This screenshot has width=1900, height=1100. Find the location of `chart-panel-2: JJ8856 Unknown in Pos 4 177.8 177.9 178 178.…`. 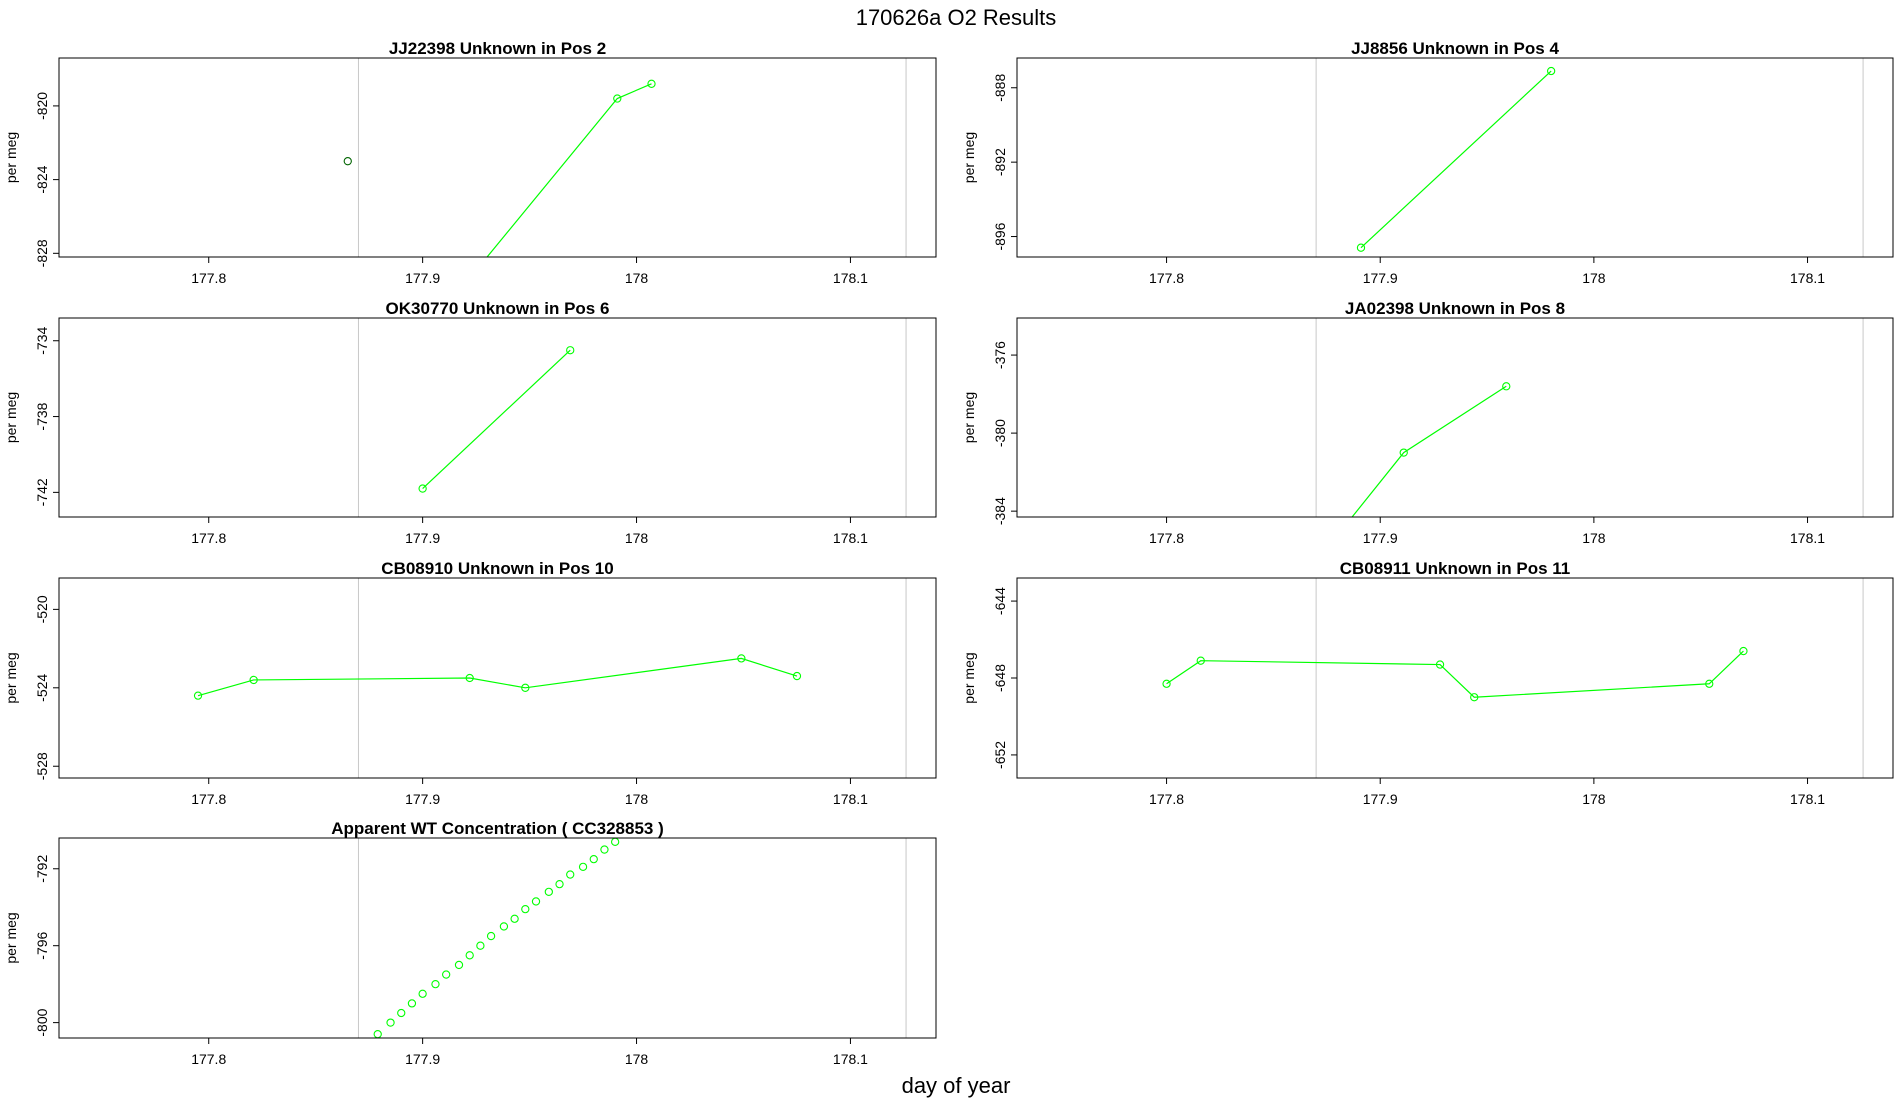

chart-panel-2: JJ8856 Unknown in Pos 4 177.8 177.9 178 178.… is located at coordinates (1427, 162).